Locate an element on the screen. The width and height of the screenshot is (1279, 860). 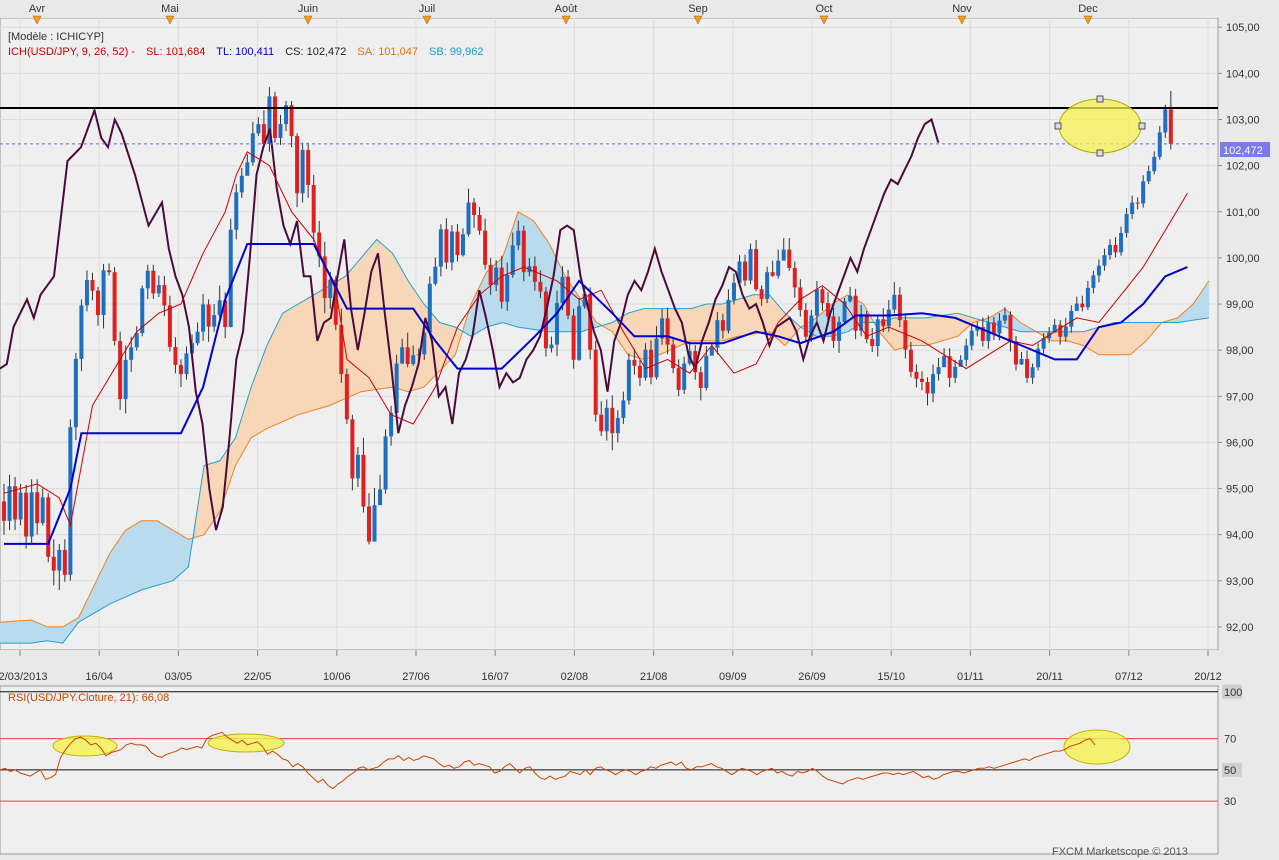
rsi-highlight-ellipse is located at coordinates (246, 743).